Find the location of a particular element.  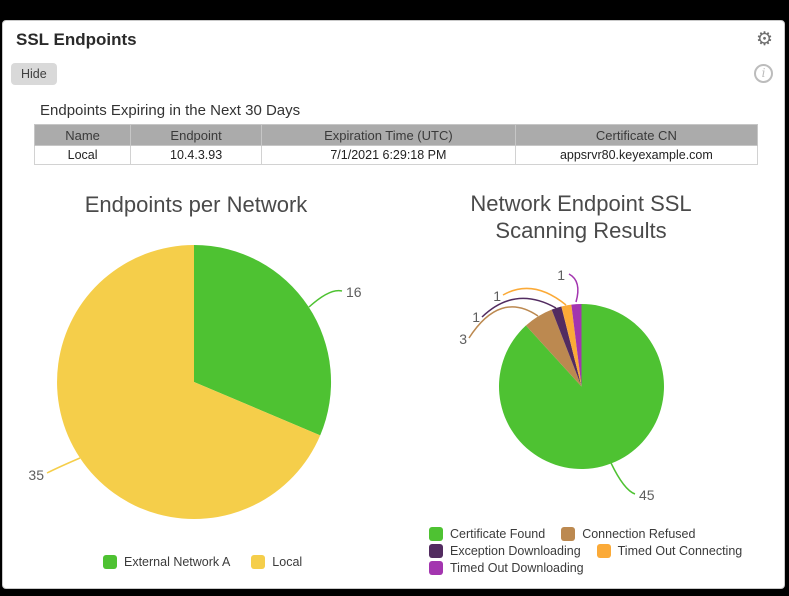

legend-label-external-network-a: External Network A is located at coordinates (177, 562).